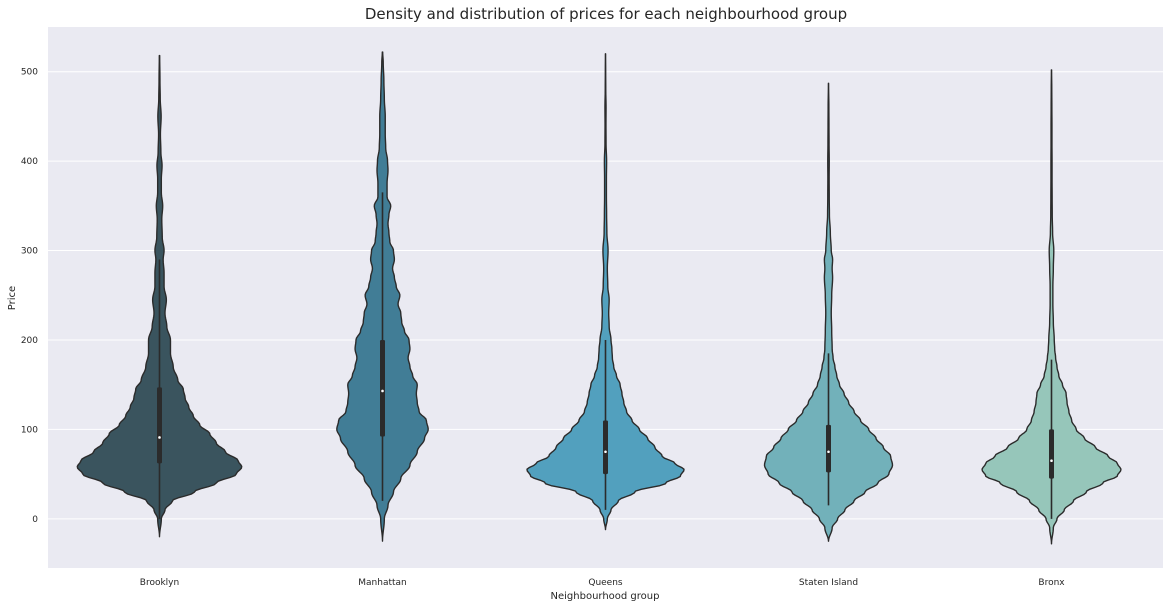 This screenshot has width=1170, height=608. Describe the element at coordinates (29, 162) in the screenshot. I see `y-tick-label: 400` at that location.